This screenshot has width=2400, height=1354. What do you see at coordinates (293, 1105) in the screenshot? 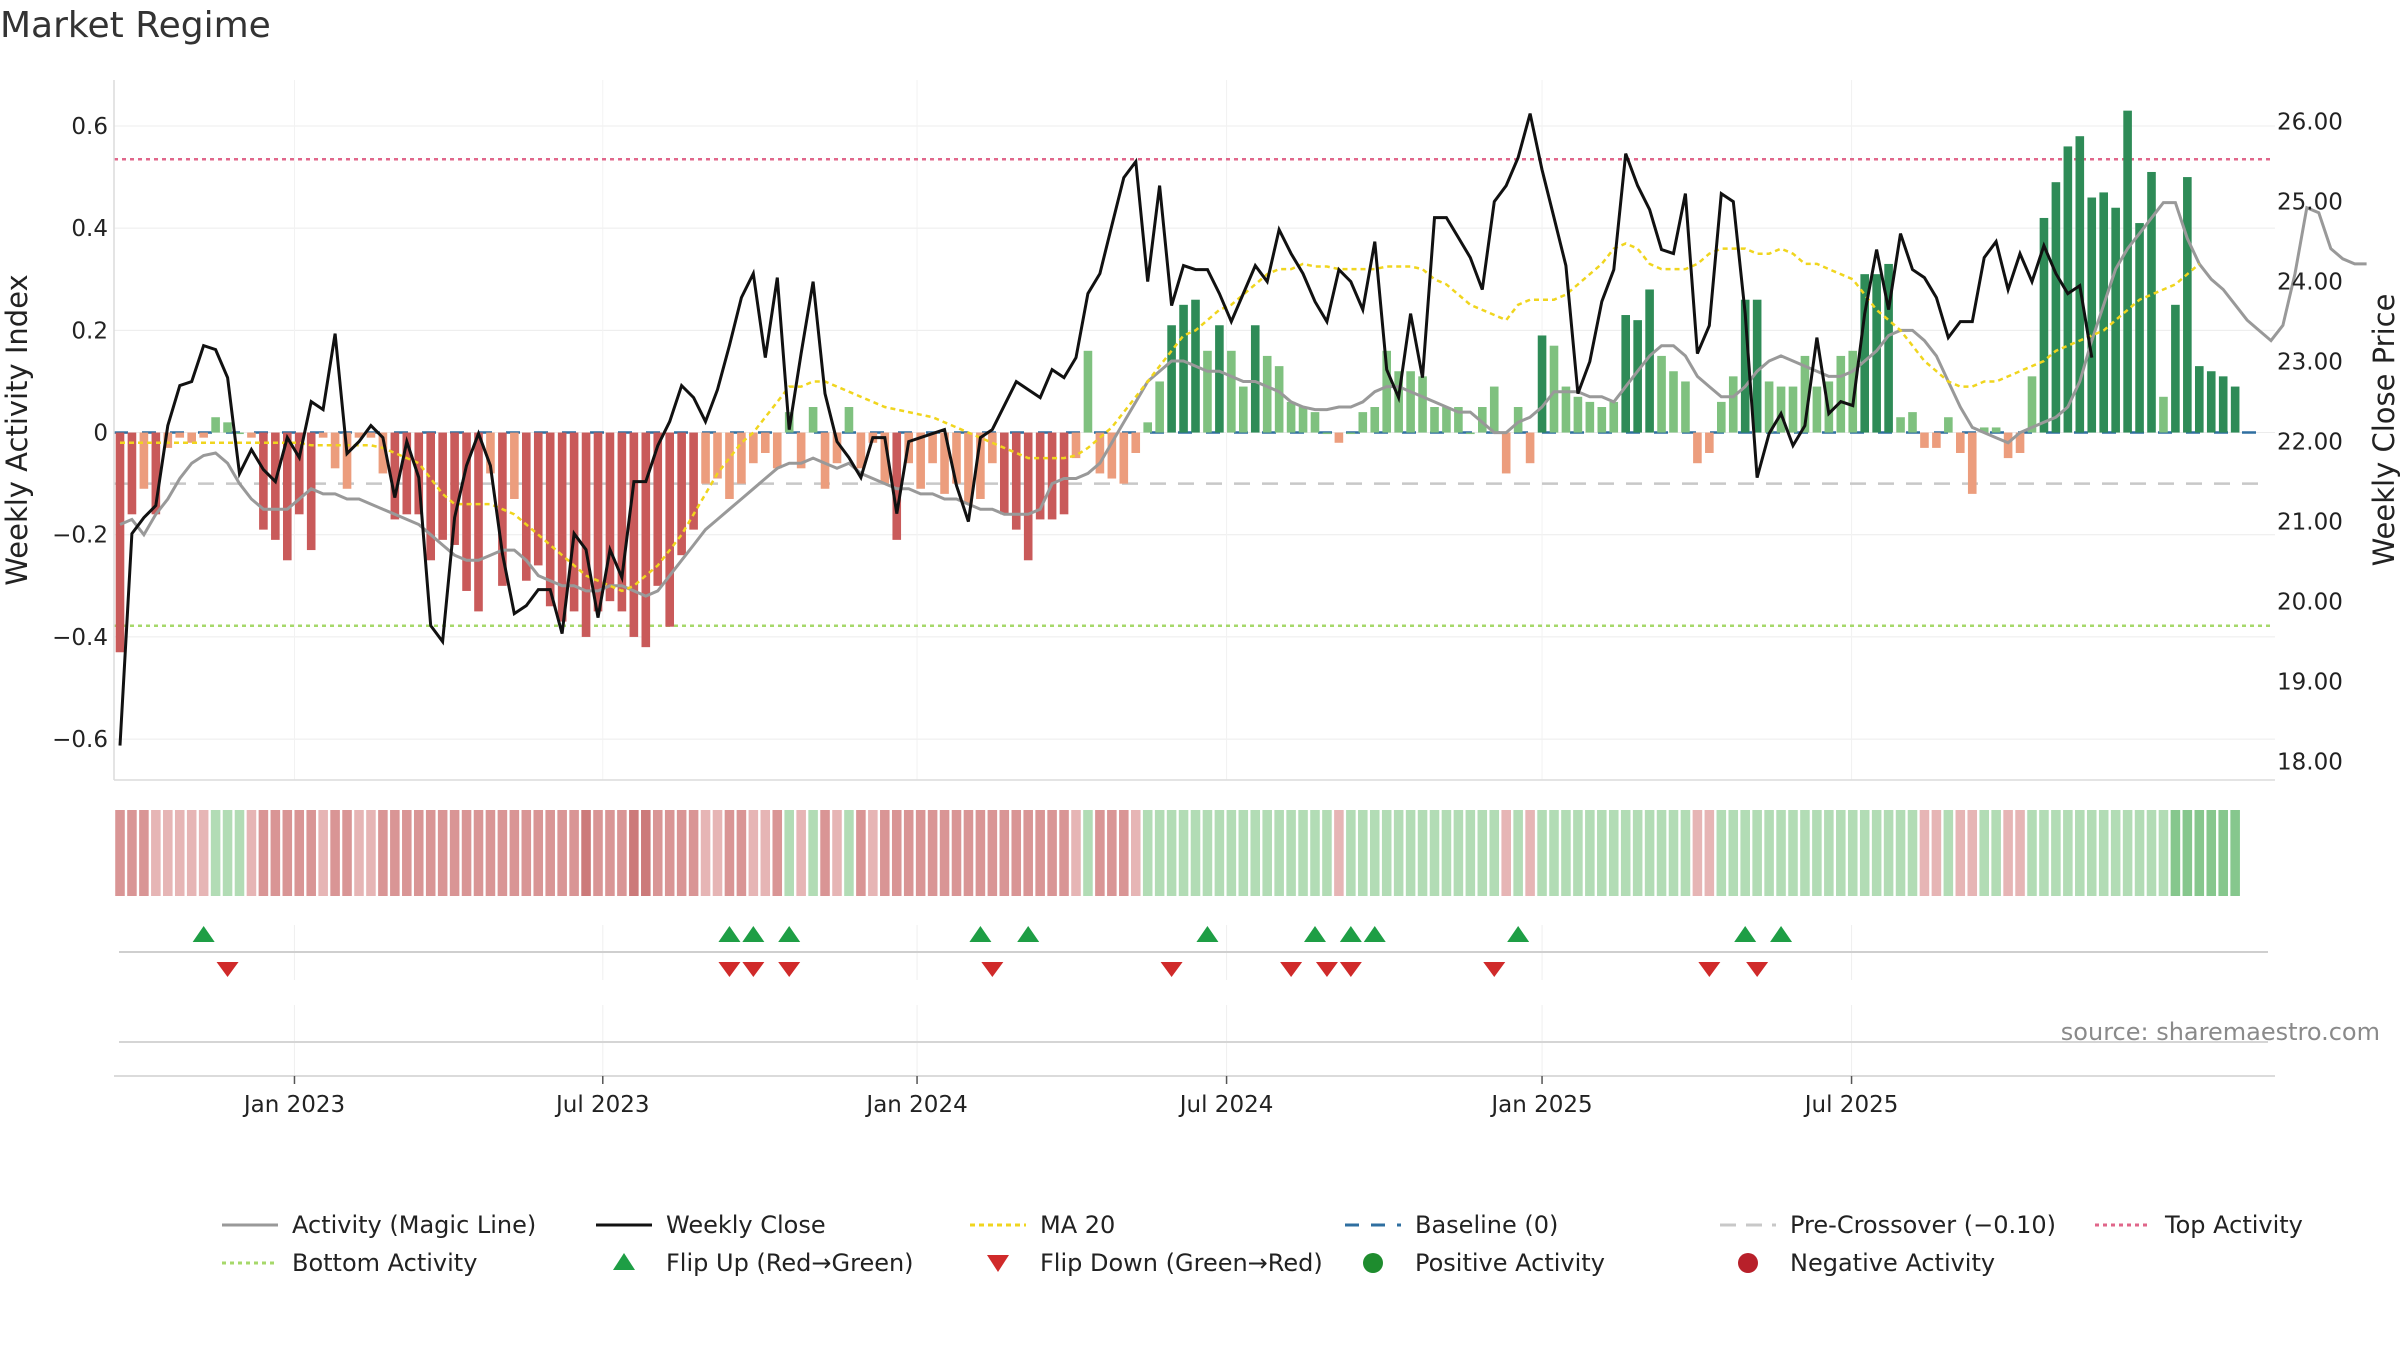
I see `x-tick-label: Jan 2023` at bounding box center [293, 1105].